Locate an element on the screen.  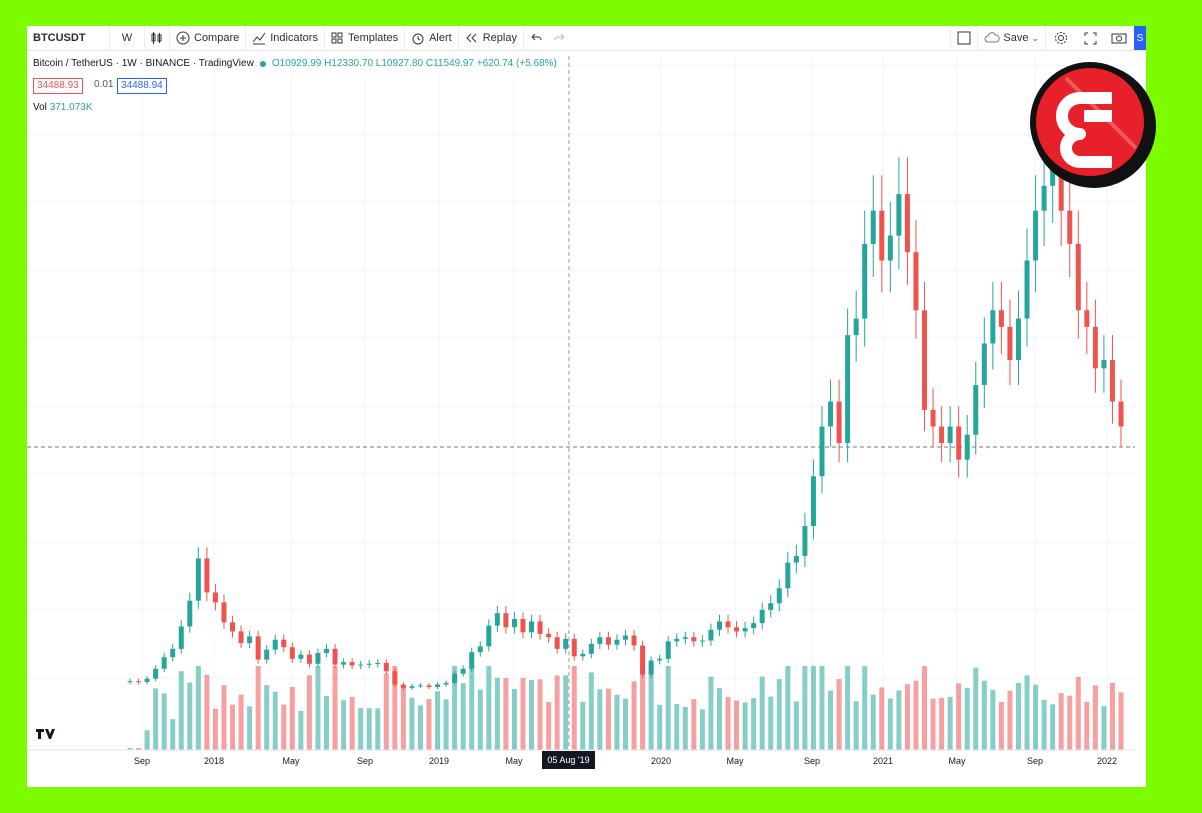
replay-label: Replay is located at coordinates (499, 38).